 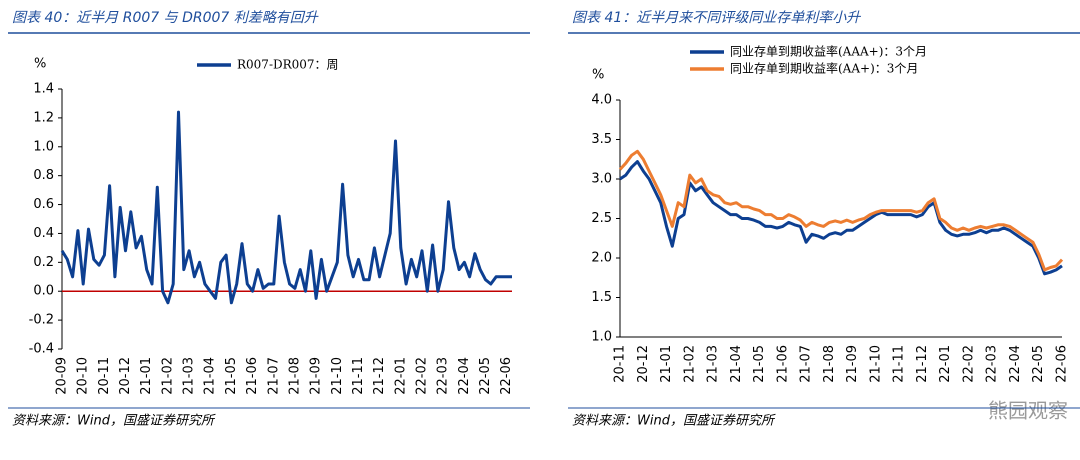 What do you see at coordinates (601, 218) in the screenshot?
I see `y-tick-label: 2.5` at bounding box center [601, 218].